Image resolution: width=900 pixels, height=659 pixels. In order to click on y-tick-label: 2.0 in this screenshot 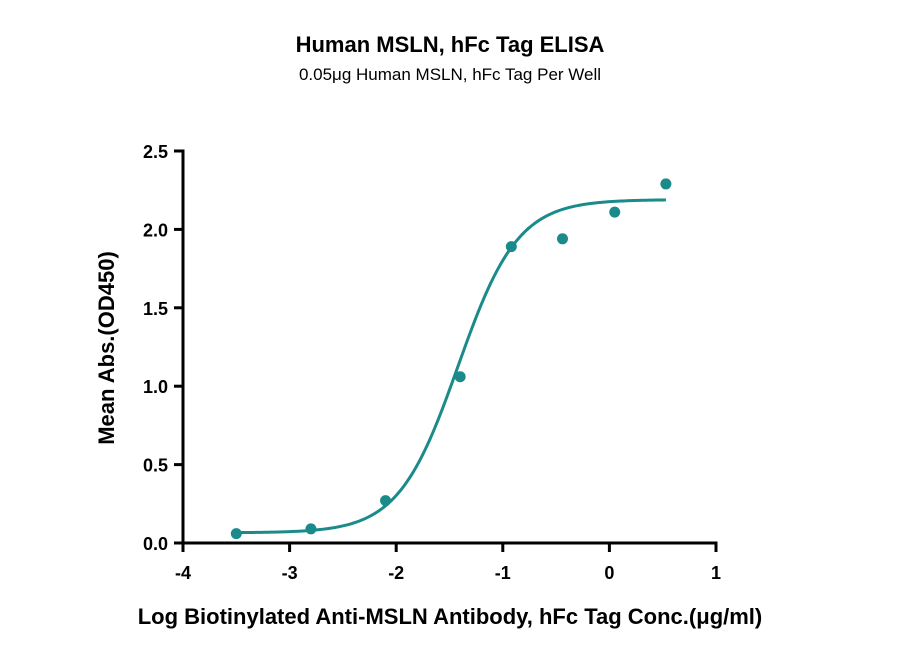, I will do `click(155, 230)`.